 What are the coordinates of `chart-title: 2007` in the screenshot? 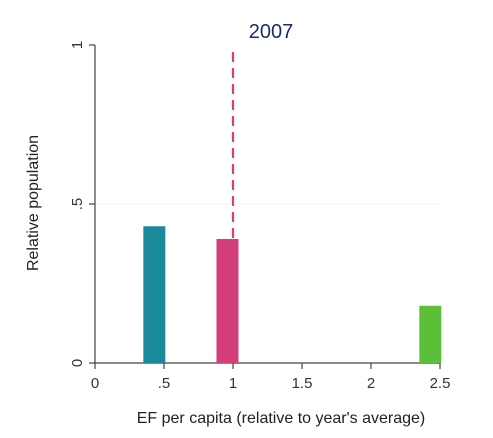 It's located at (271, 32).